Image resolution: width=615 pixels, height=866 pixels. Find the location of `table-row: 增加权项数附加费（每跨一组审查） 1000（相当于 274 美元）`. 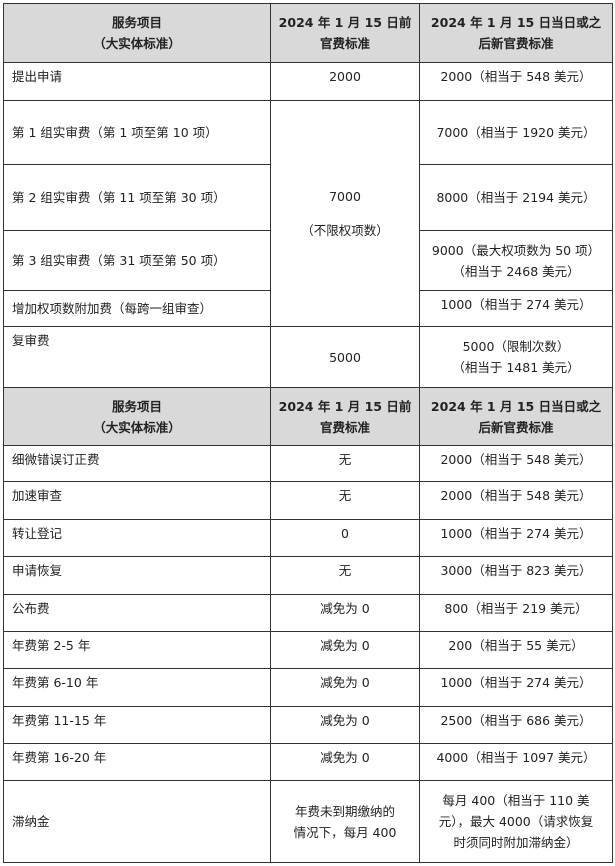

table-row: 增加权项数附加费（每跨一组审查） 1000（相当于 274 美元） is located at coordinates (308, 308).